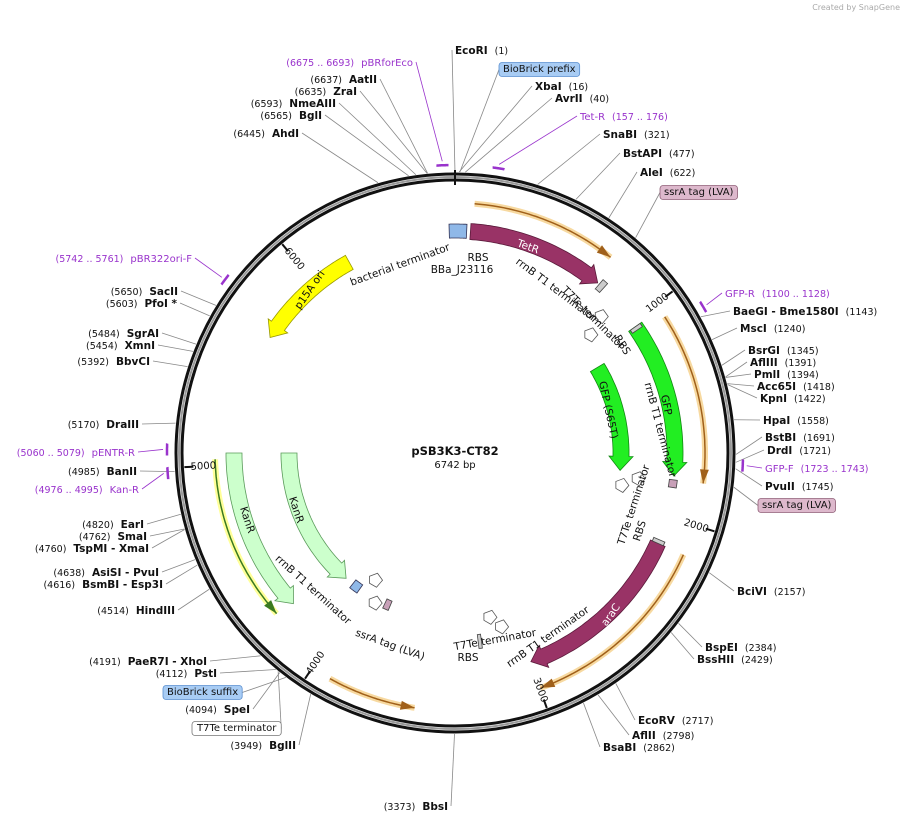 The image size is (905, 823). Describe the element at coordinates (569, 99) in the screenshot. I see `site-label-name: AvrII` at that location.